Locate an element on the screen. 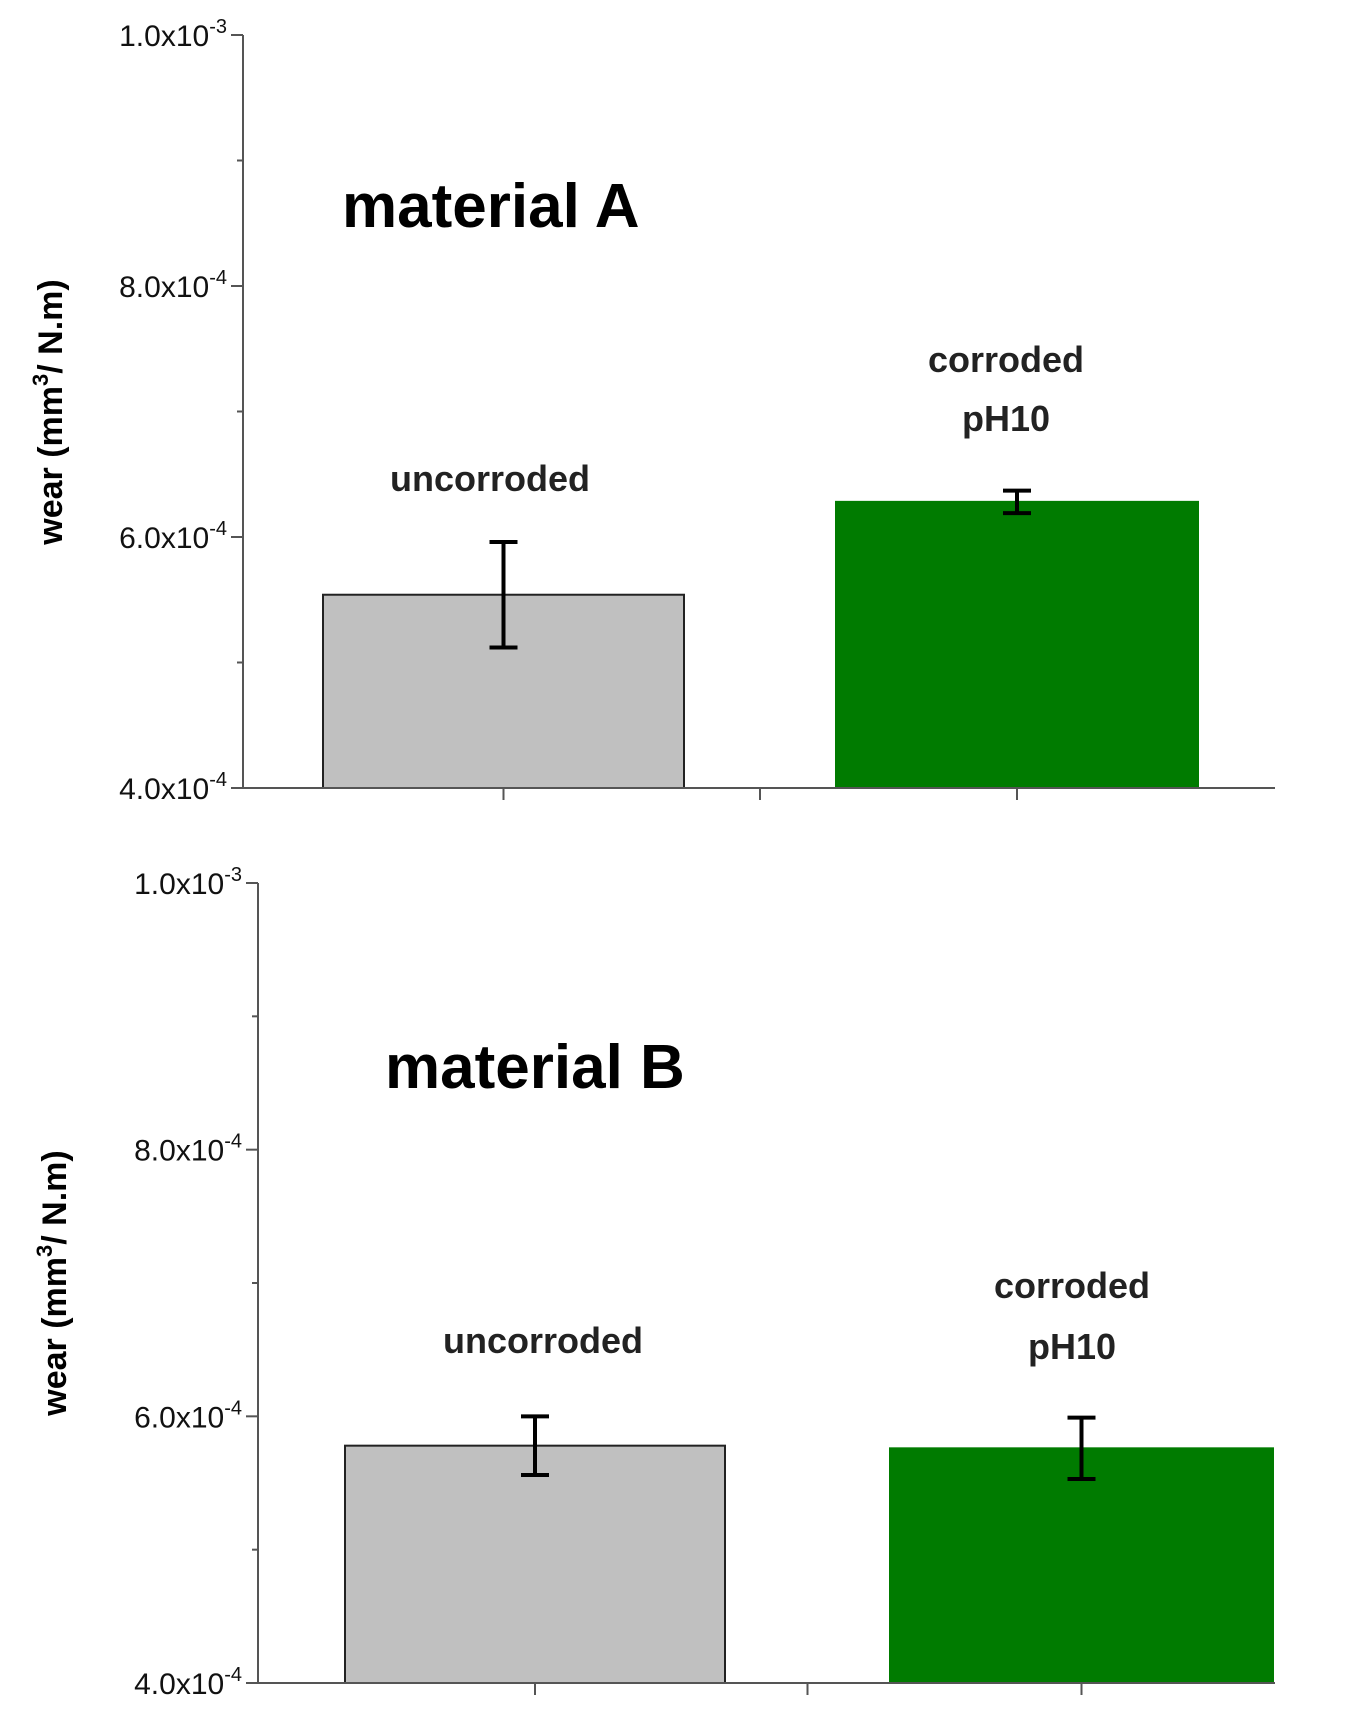 This screenshot has width=1367, height=1717. y-tick-label-2-4: 4.0x10⁻⁴ is located at coordinates (188, 1682).